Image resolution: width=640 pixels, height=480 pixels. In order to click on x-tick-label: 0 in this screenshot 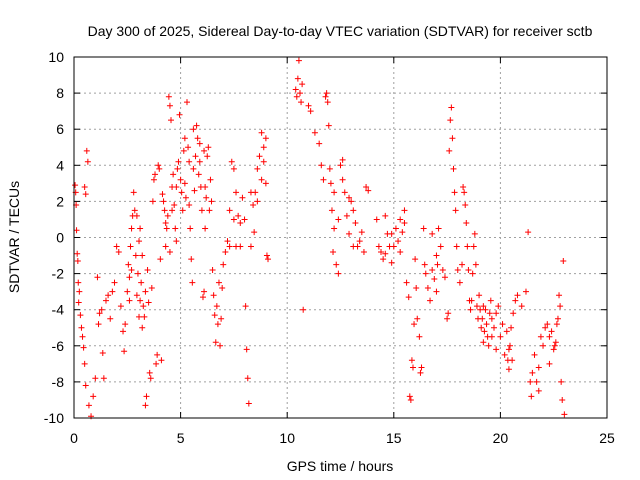, I will do `click(74, 438)`.